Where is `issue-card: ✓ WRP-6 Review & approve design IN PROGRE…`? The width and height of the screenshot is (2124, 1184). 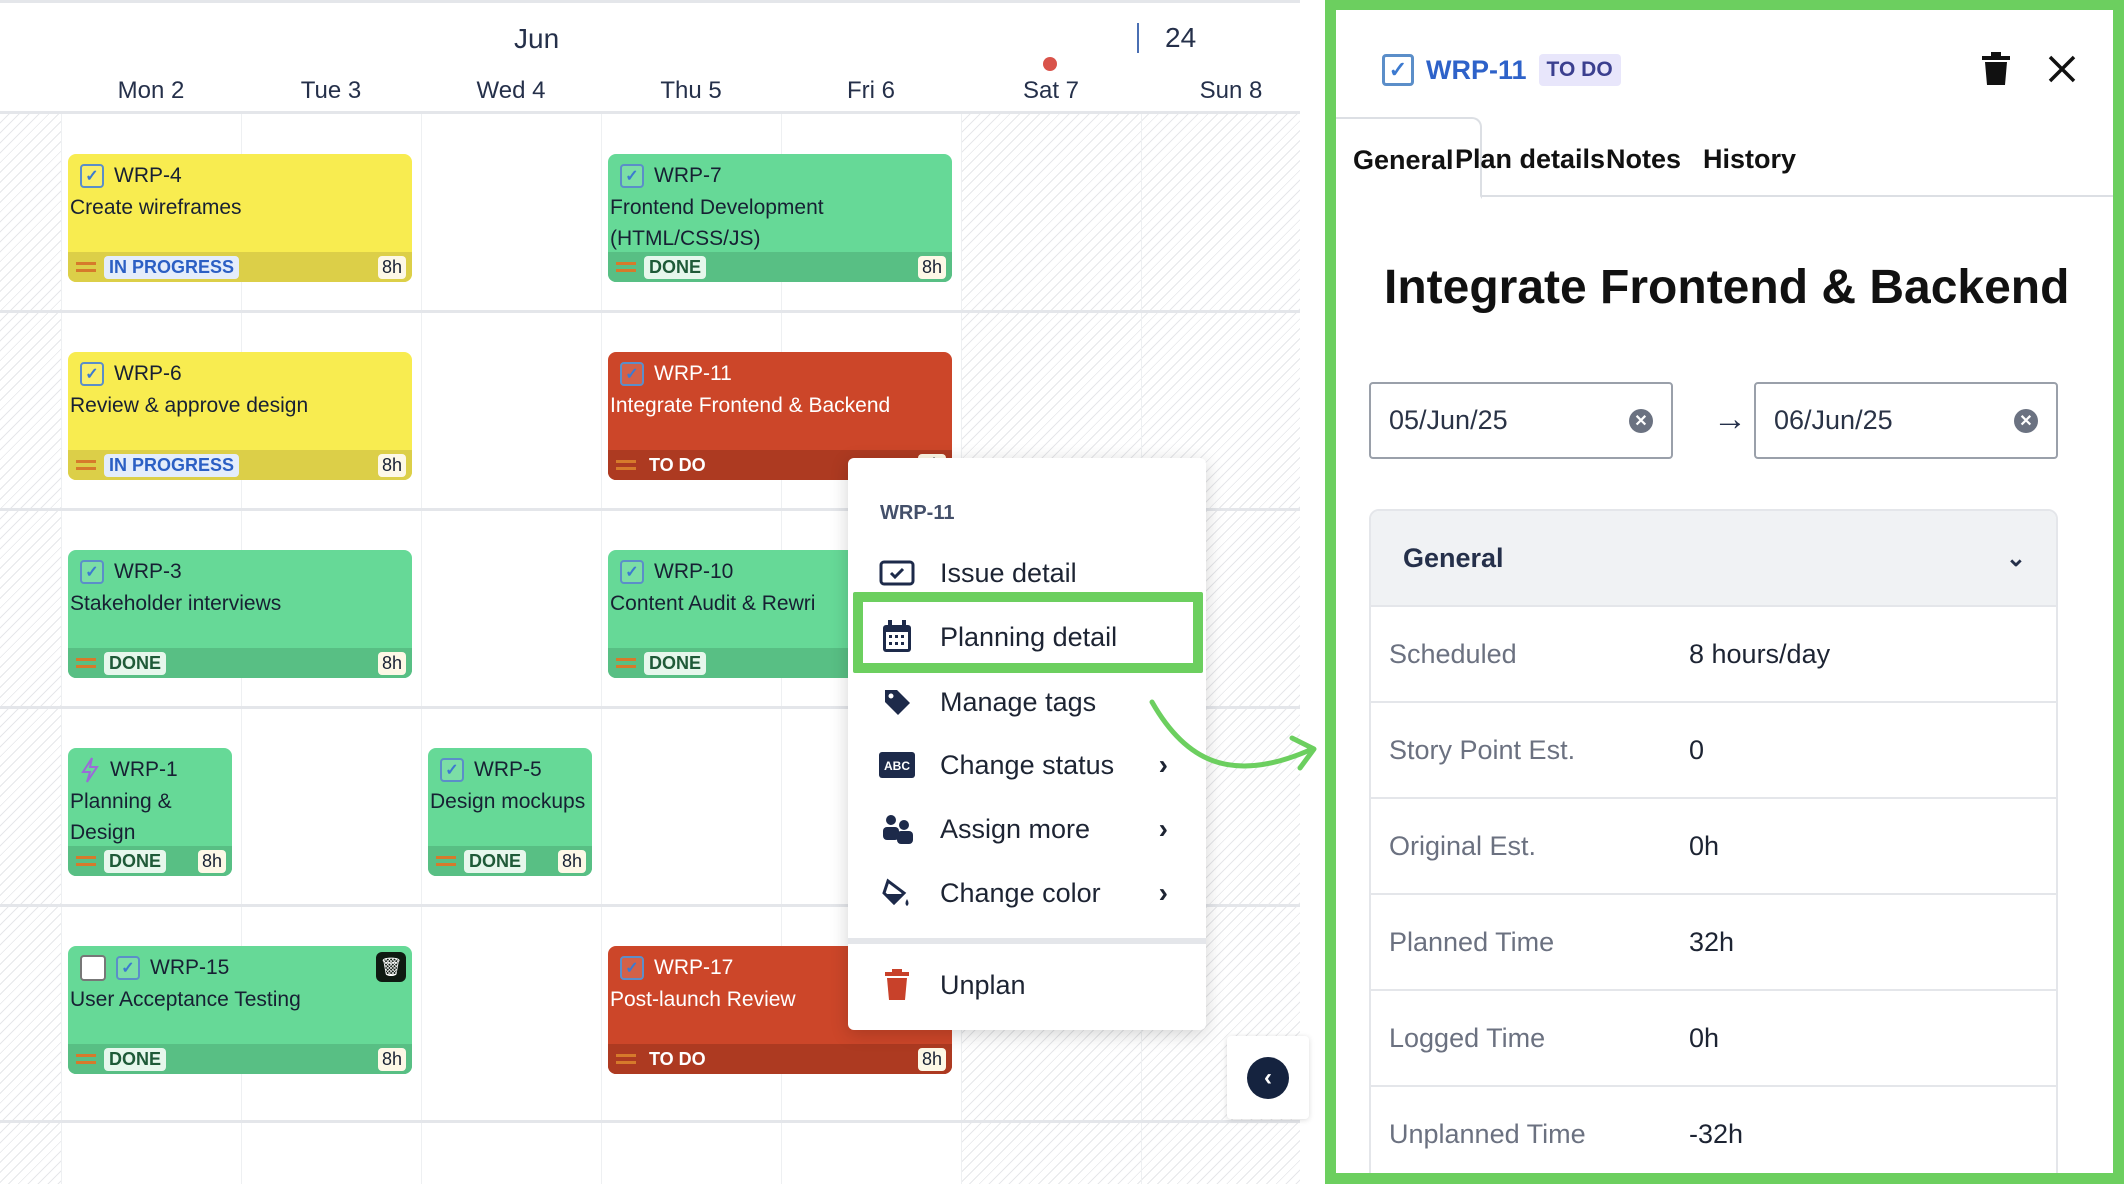 issue-card: ✓ WRP-6 Review & approve design IN PROGRE… is located at coordinates (240, 416).